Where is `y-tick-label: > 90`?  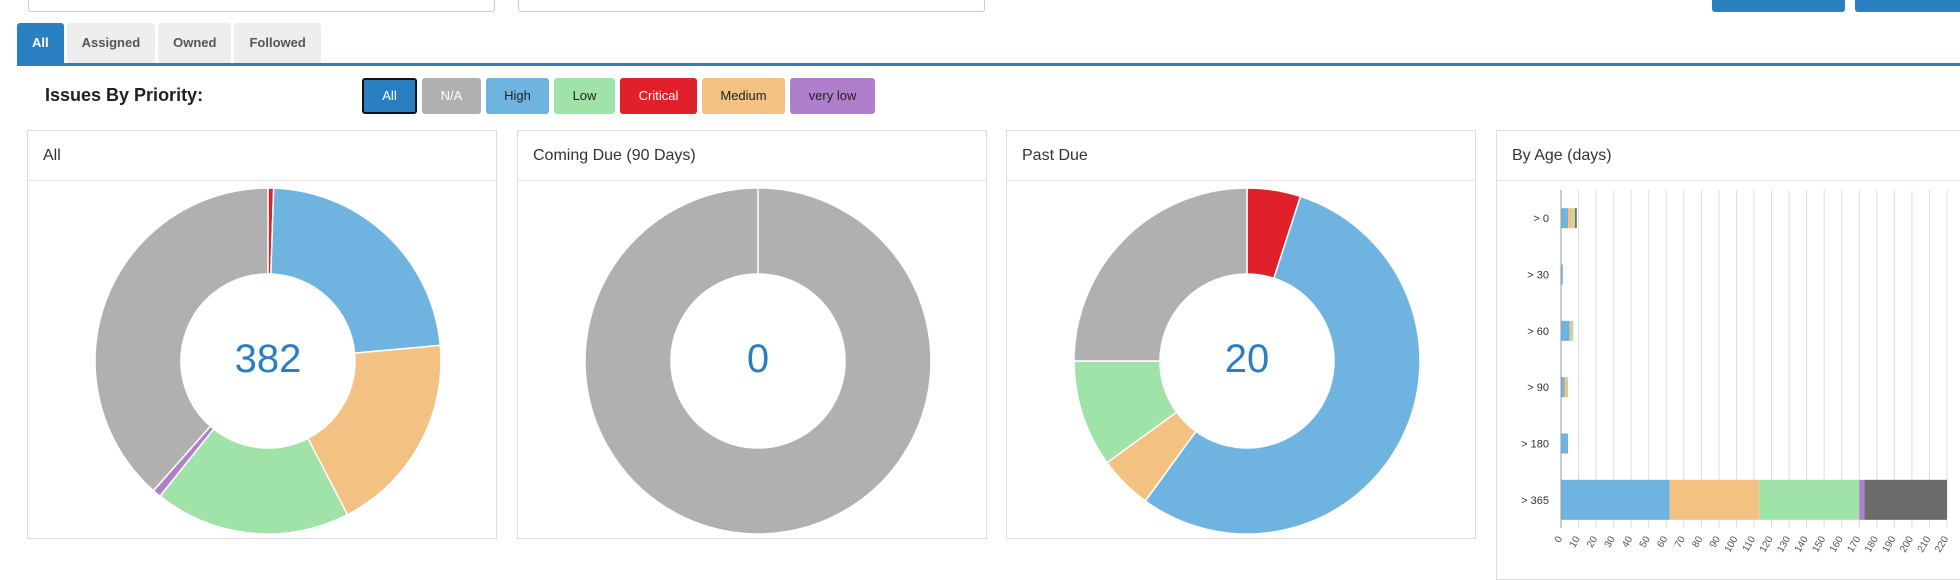 y-tick-label: > 90 is located at coordinates (1538, 388).